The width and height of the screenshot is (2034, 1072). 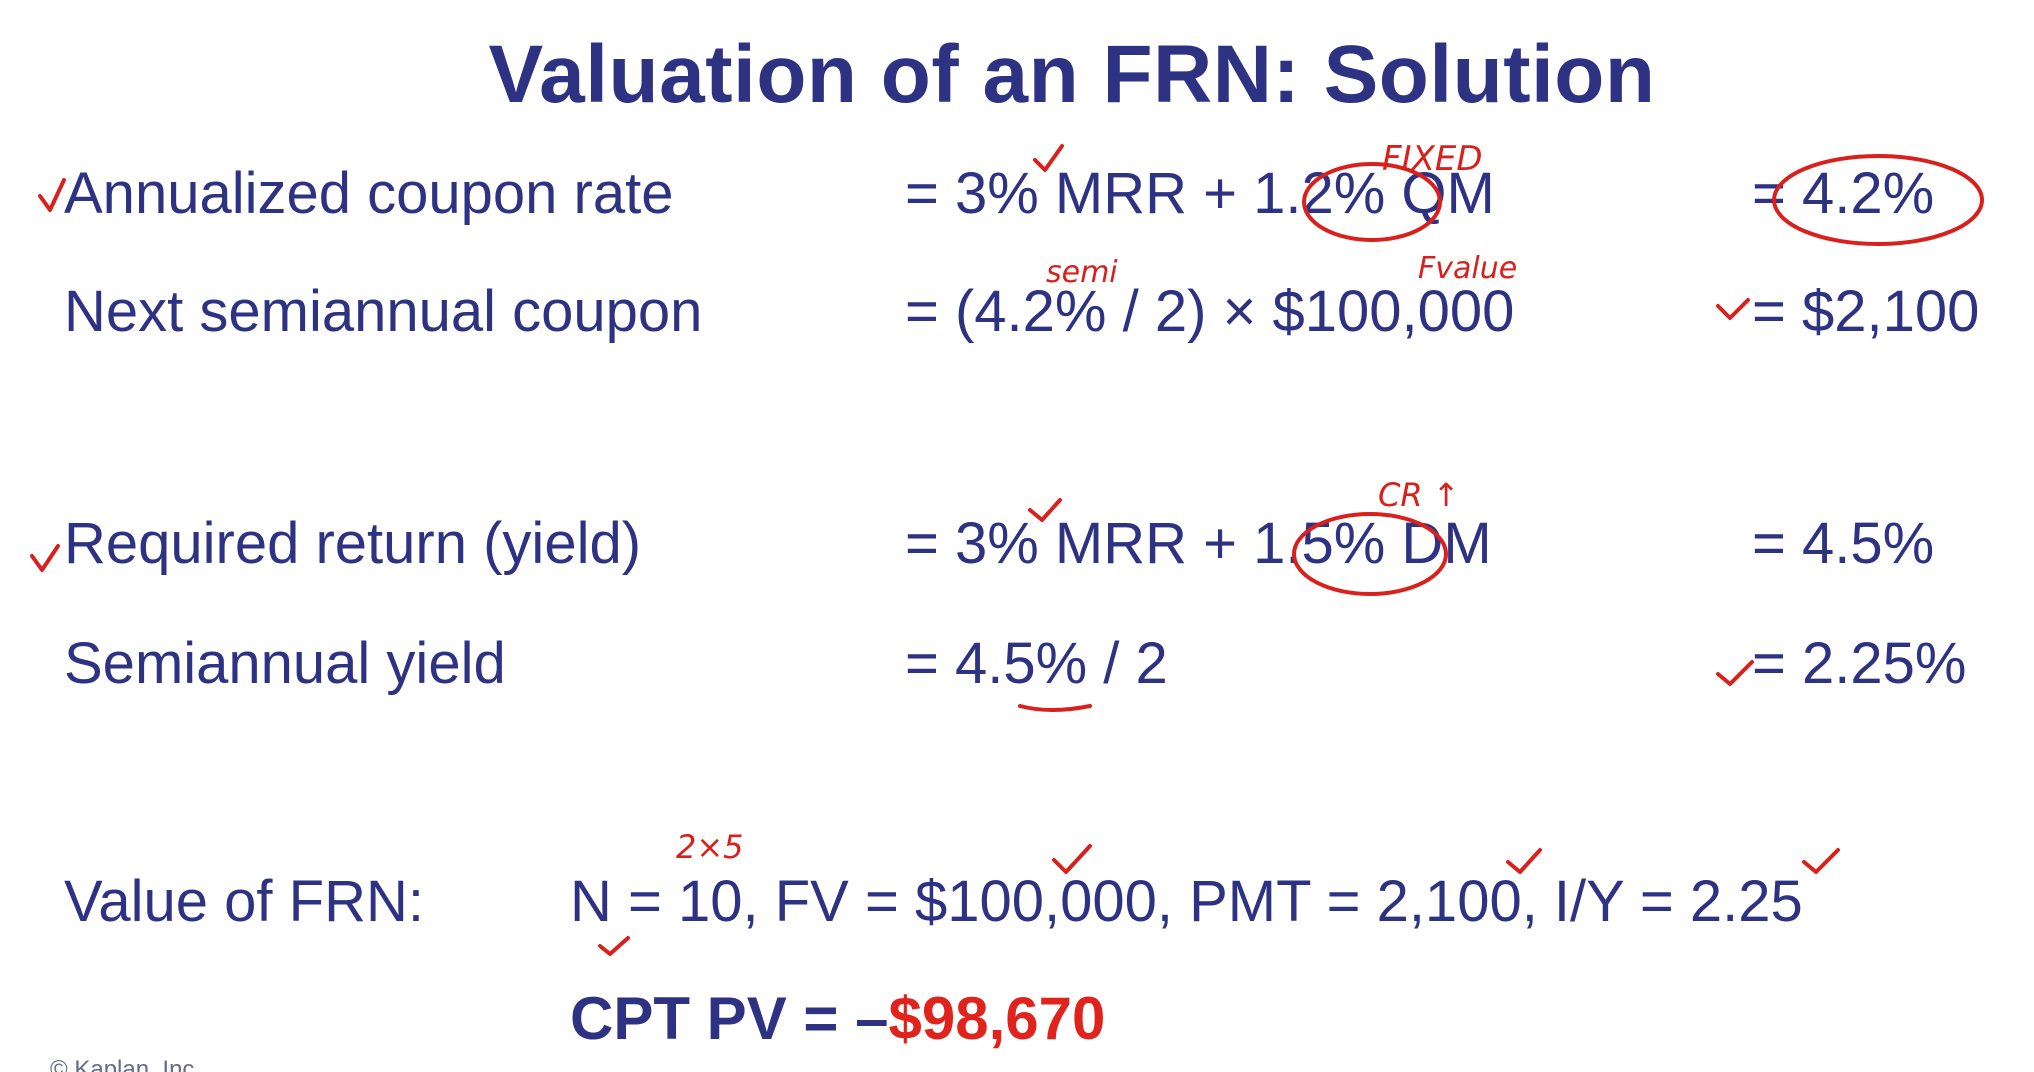 What do you see at coordinates (1843, 543) in the screenshot?
I see `row-result-required-return: = 4.5%` at bounding box center [1843, 543].